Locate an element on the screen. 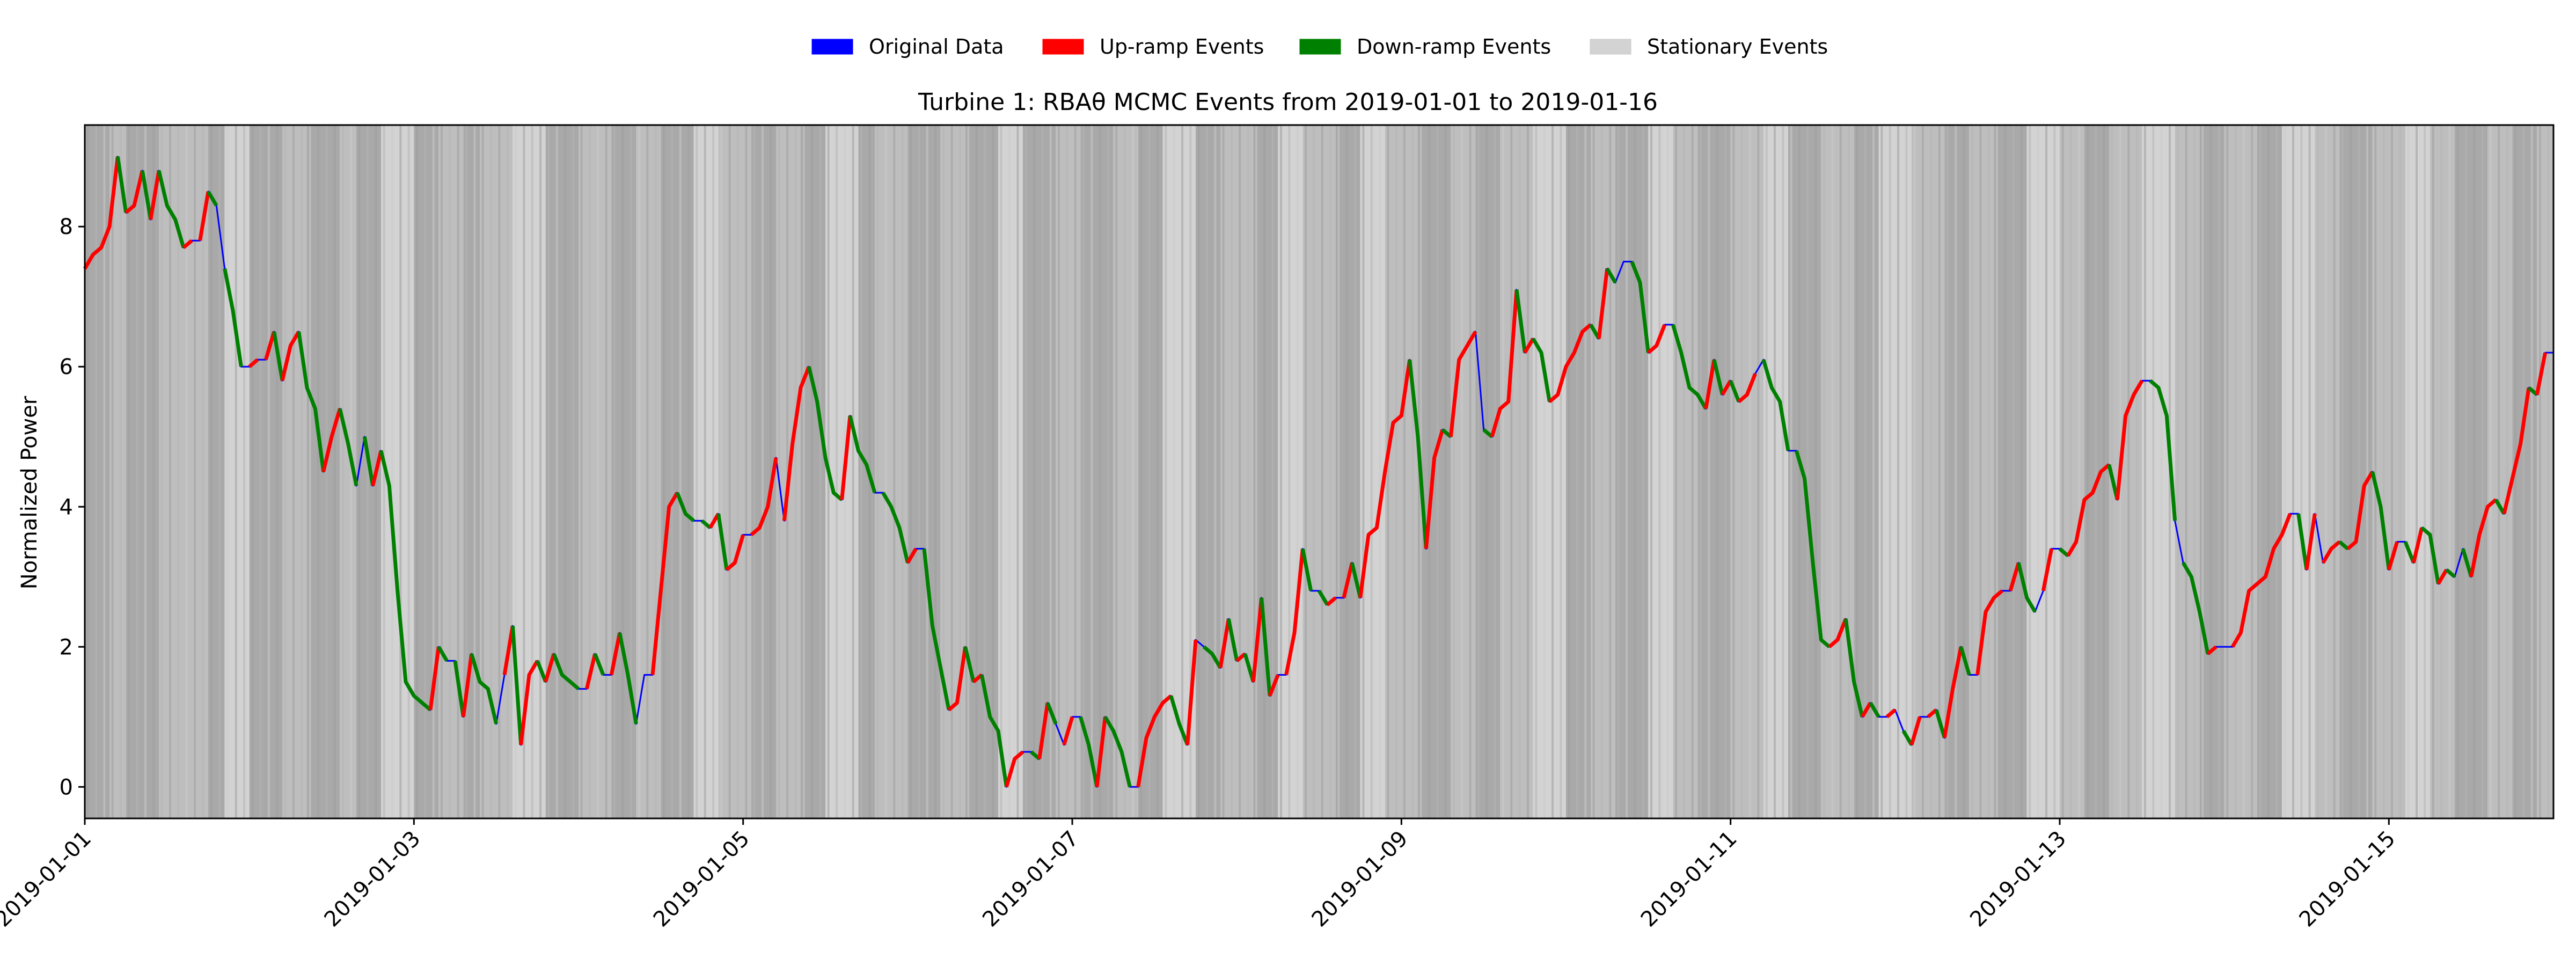 The height and width of the screenshot is (966, 2576). y-tick-label: 6 is located at coordinates (66, 367).